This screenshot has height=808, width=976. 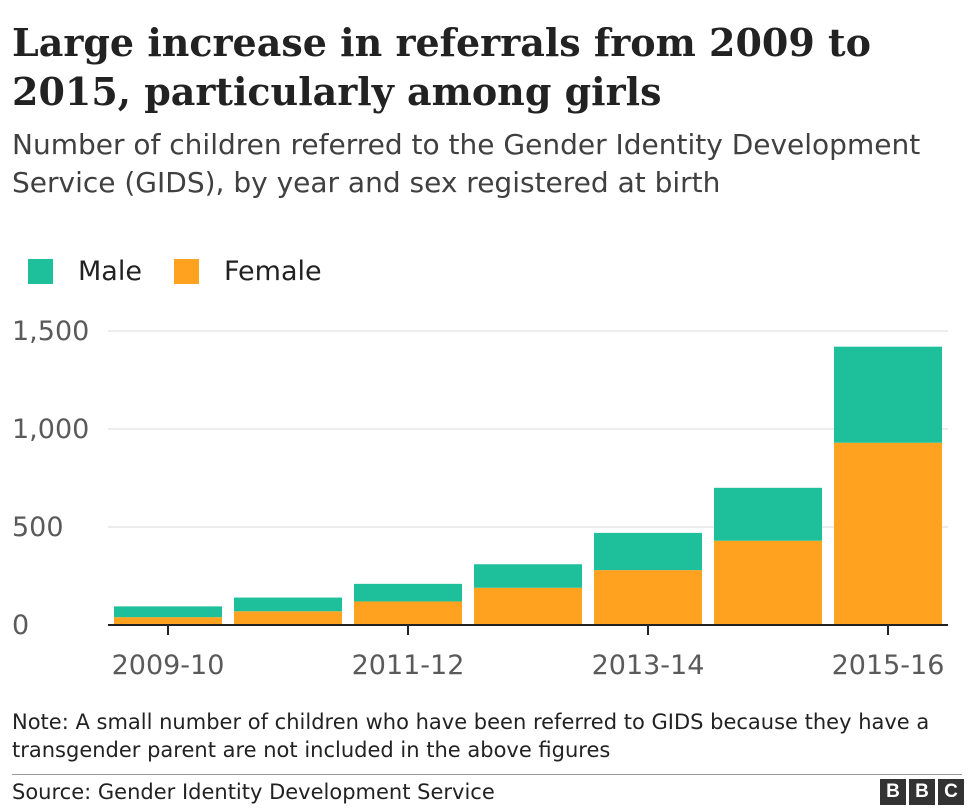 What do you see at coordinates (20, 625) in the screenshot?
I see `y-tick-label: 0` at bounding box center [20, 625].